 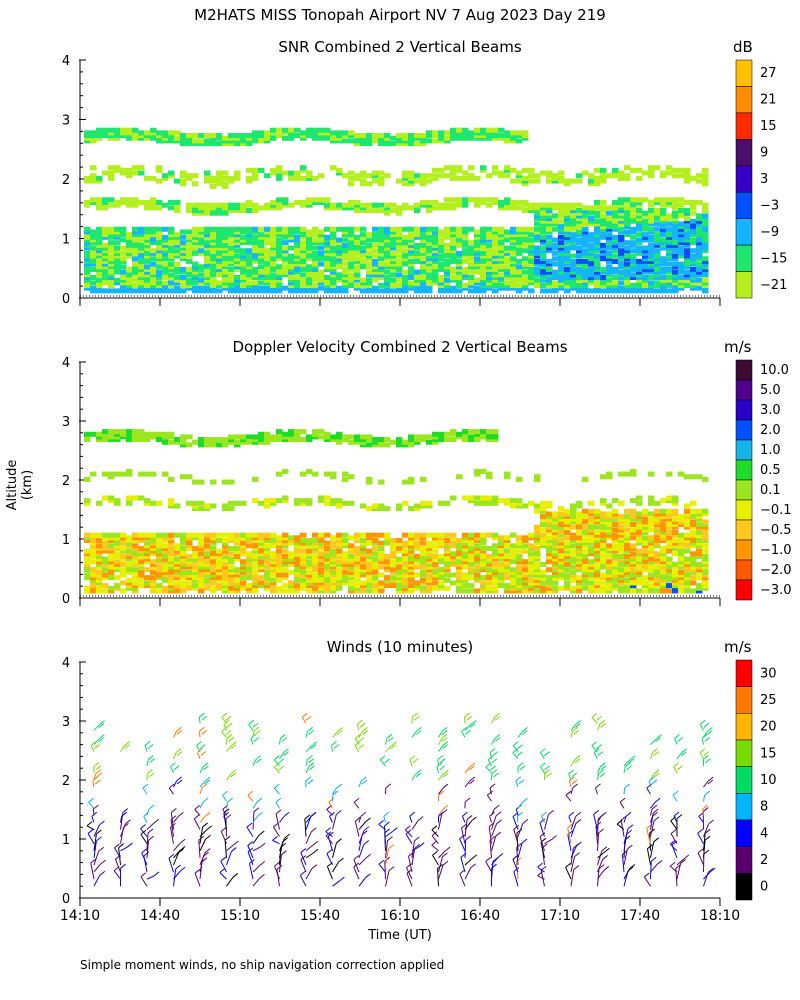 What do you see at coordinates (776, 530) in the screenshot?
I see `doppler-colorbar-label: −0.5` at bounding box center [776, 530].